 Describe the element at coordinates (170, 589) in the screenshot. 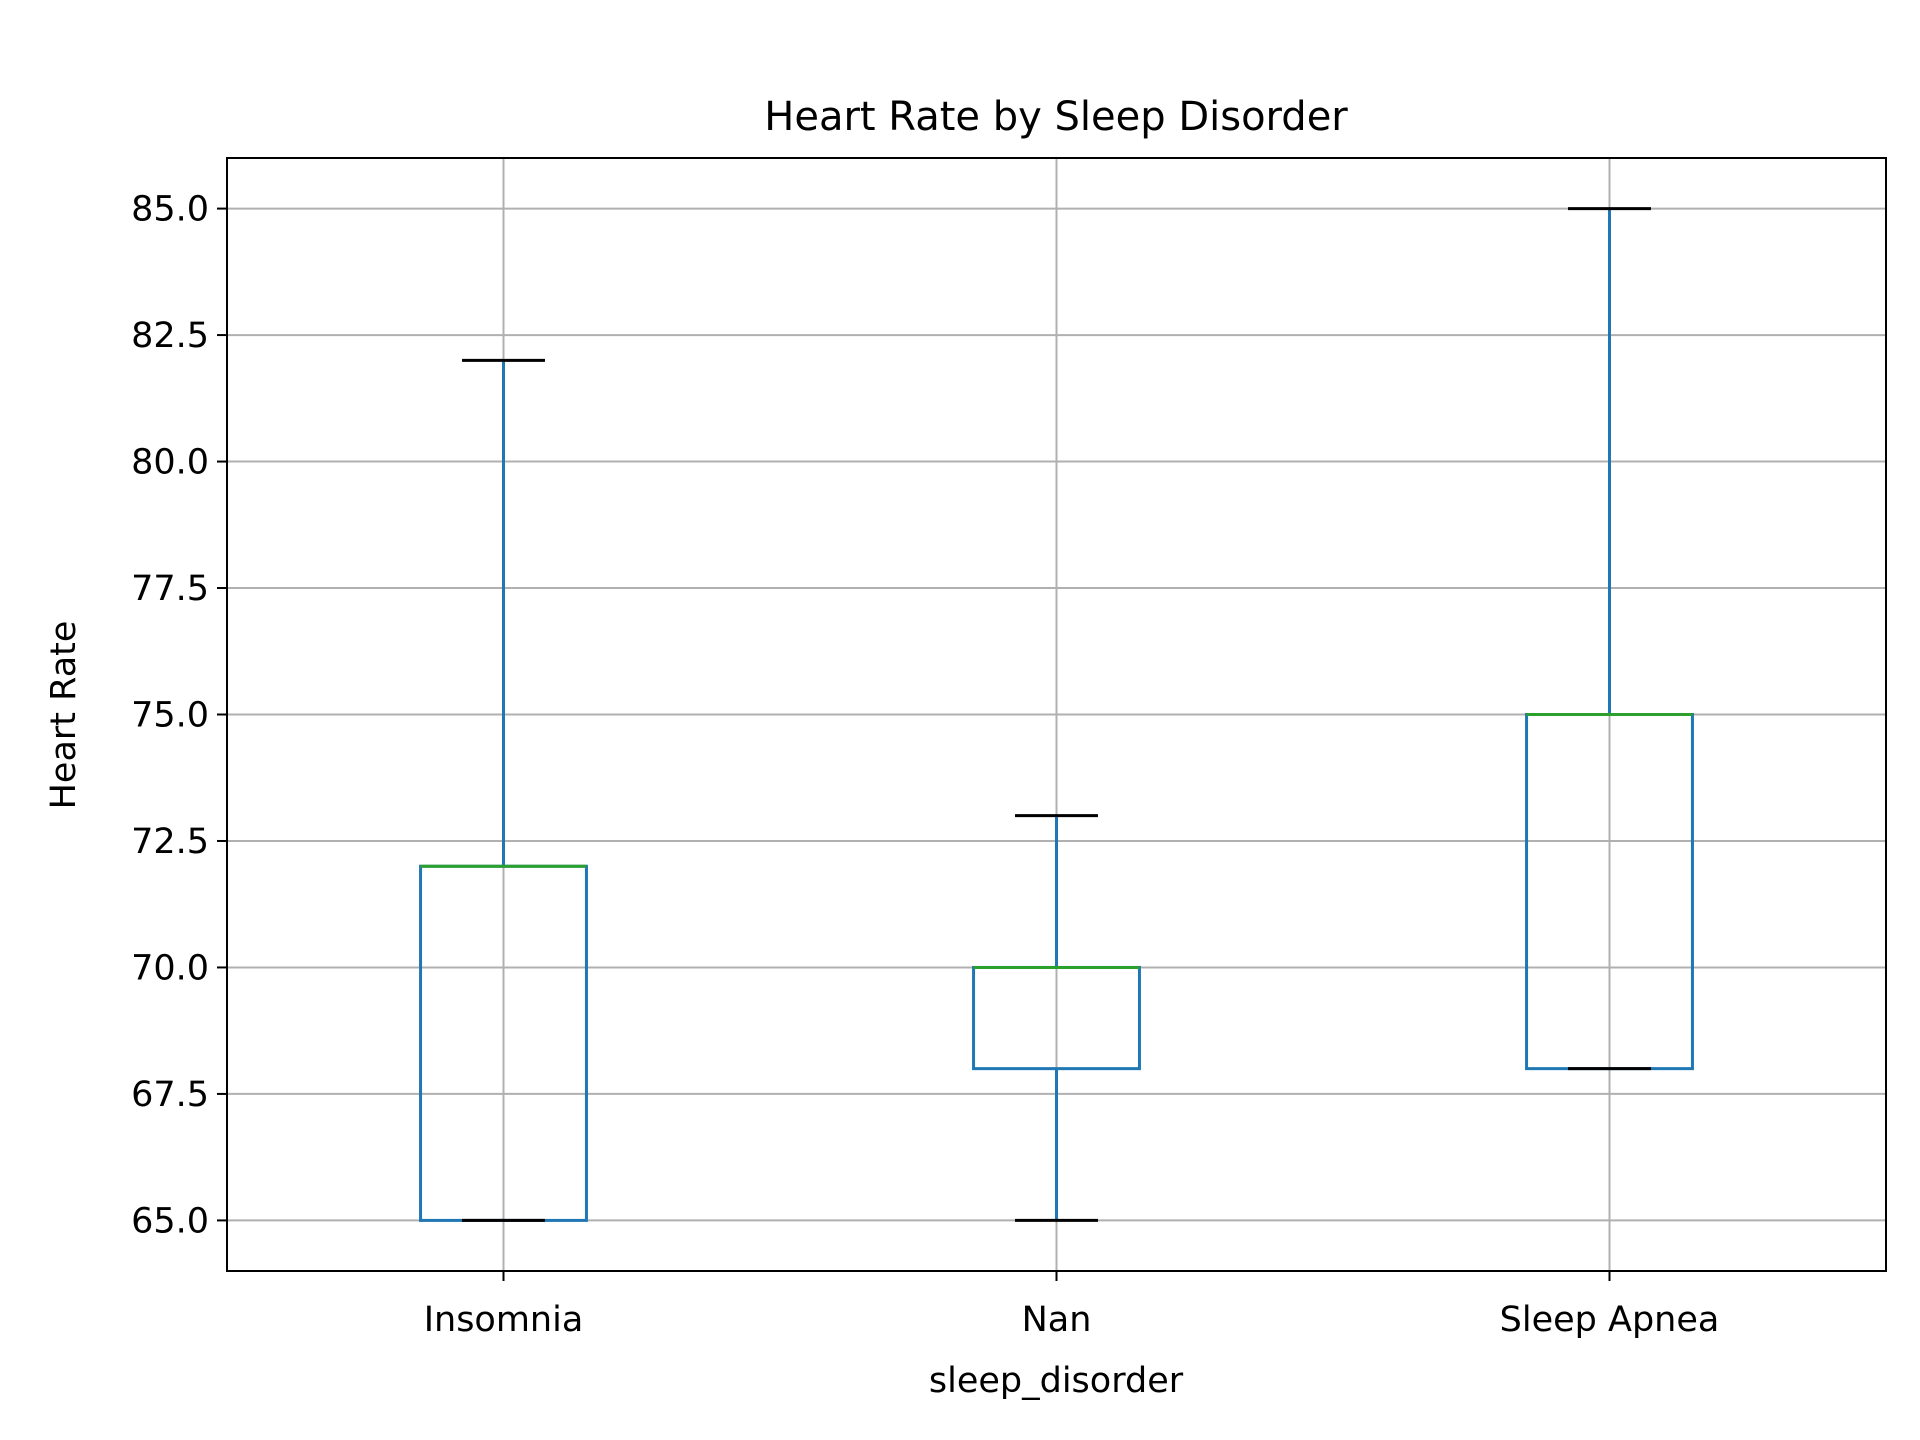

I see `y-tick-label: 77.5` at that location.